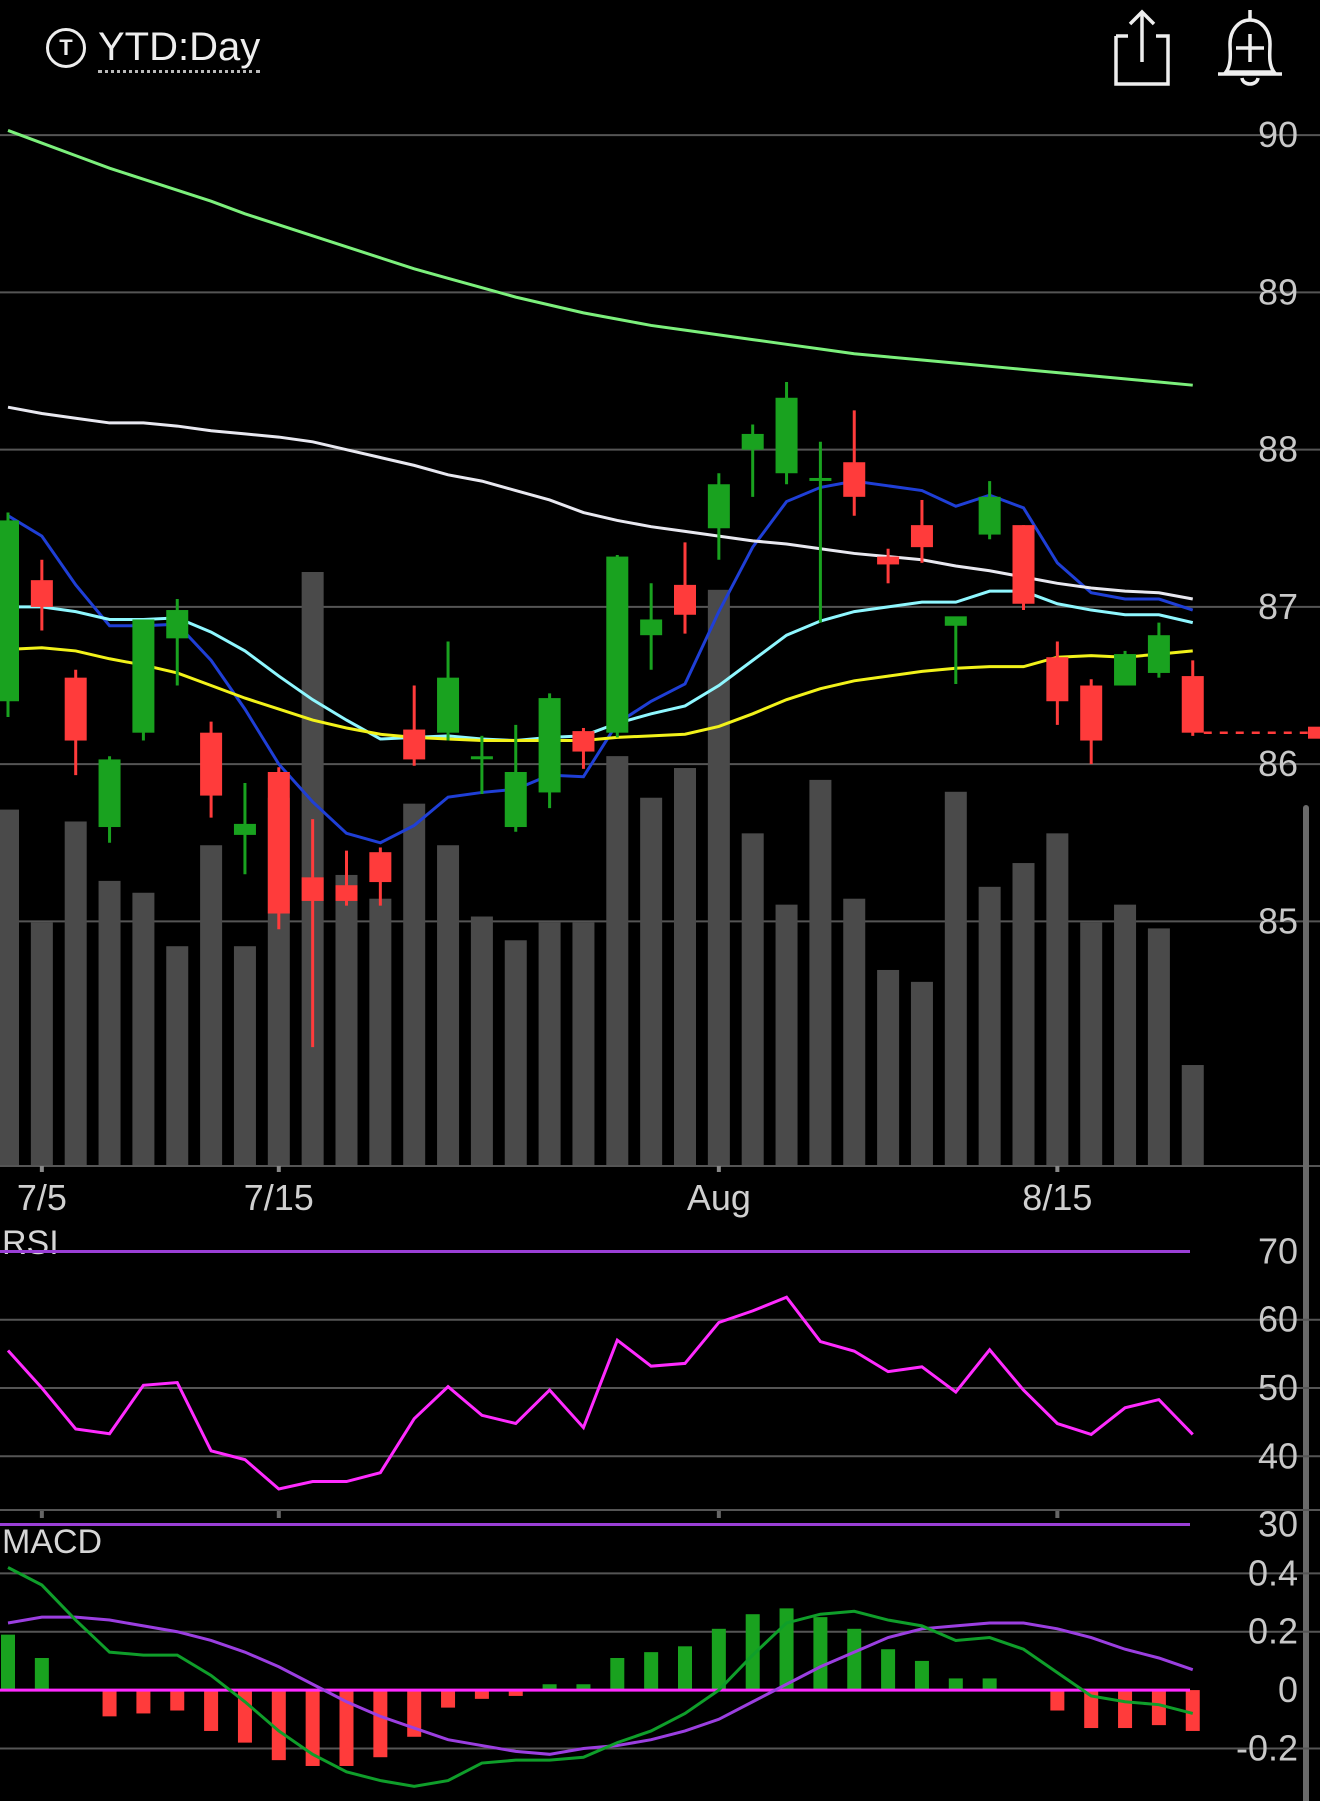 This screenshot has height=1801, width=1320. I want to click on top-bar: T YTD:Day, so click(660, 50).